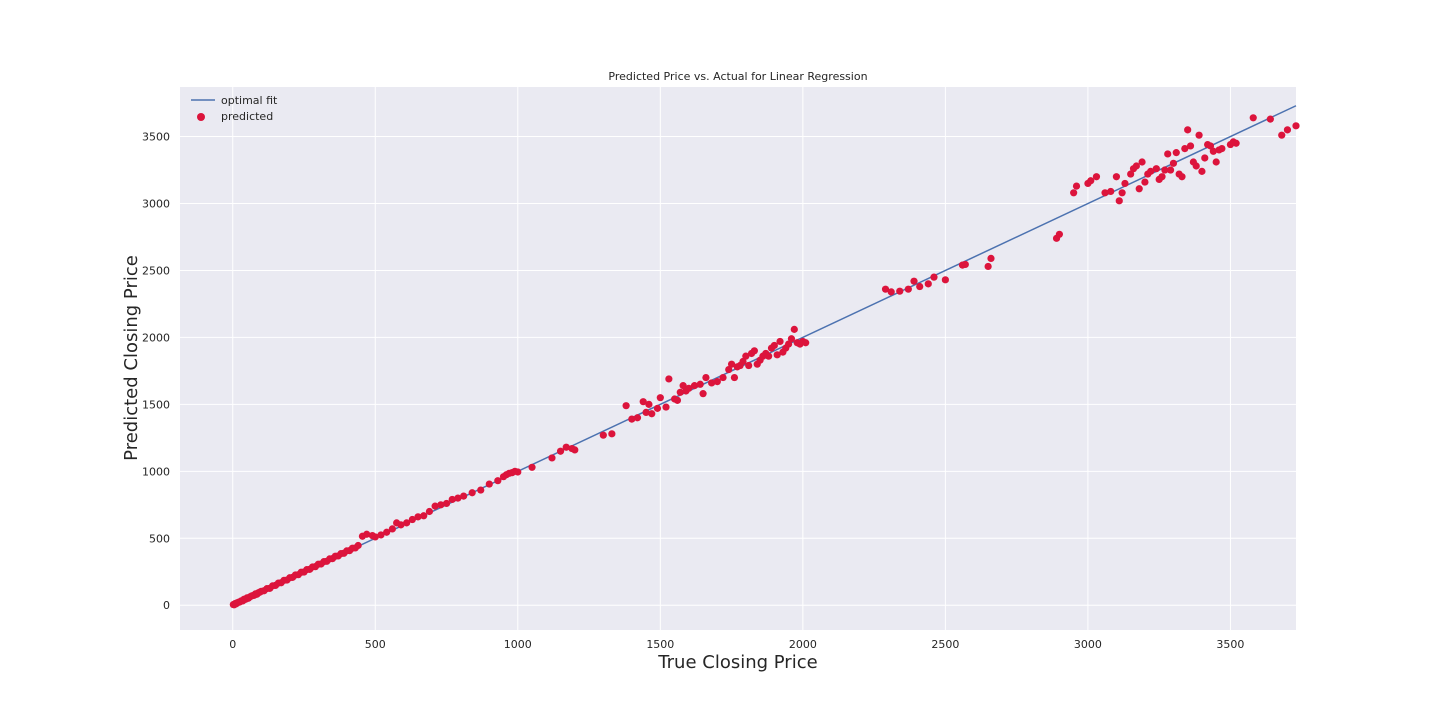 This screenshot has height=720, width=1440. What do you see at coordinates (945, 644) in the screenshot?
I see `x-tick-label: 2500` at bounding box center [945, 644].